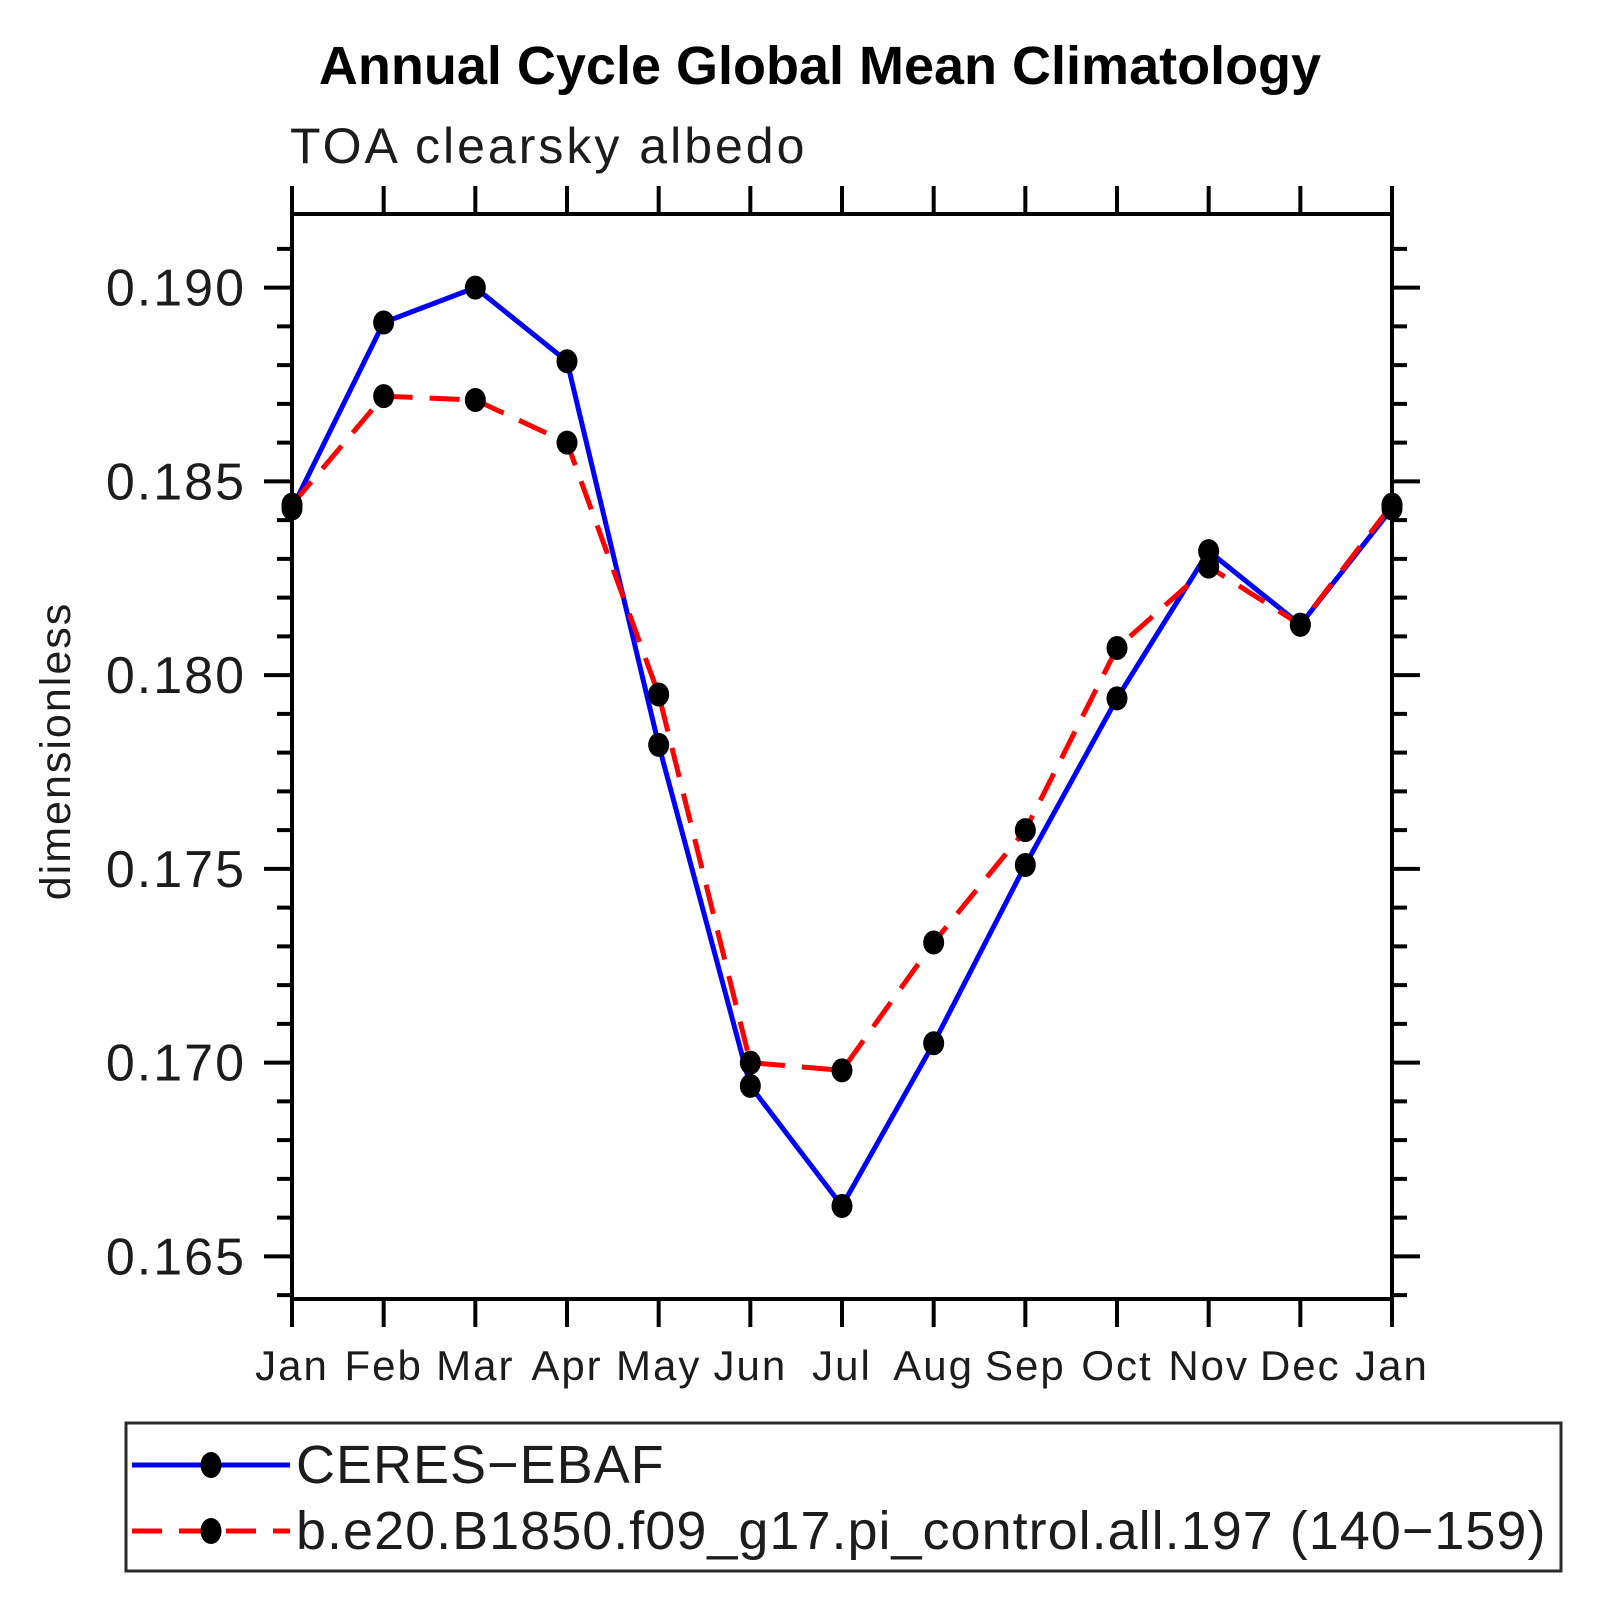  What do you see at coordinates (1300, 1365) in the screenshot?
I see `x-tick-label: Dec` at bounding box center [1300, 1365].